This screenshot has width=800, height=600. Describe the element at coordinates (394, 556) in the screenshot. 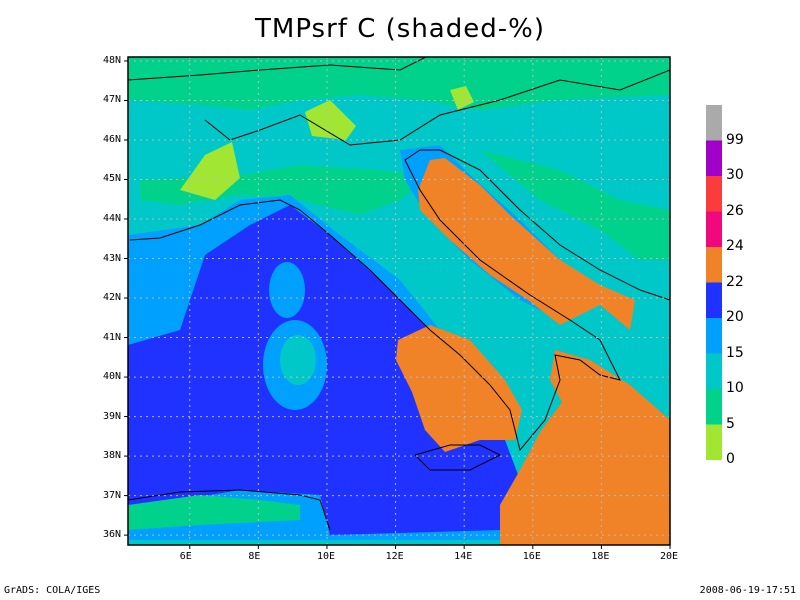

I see `lon-label: 12E` at that location.